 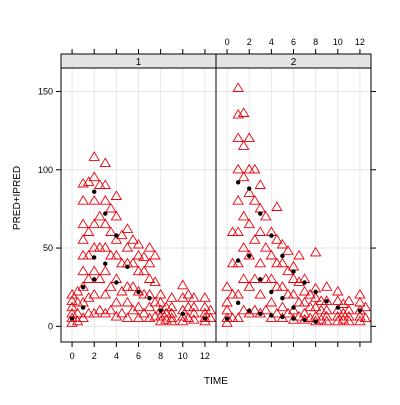 What do you see at coordinates (48, 248) in the screenshot?
I see `y-tick-label: 50` at bounding box center [48, 248].